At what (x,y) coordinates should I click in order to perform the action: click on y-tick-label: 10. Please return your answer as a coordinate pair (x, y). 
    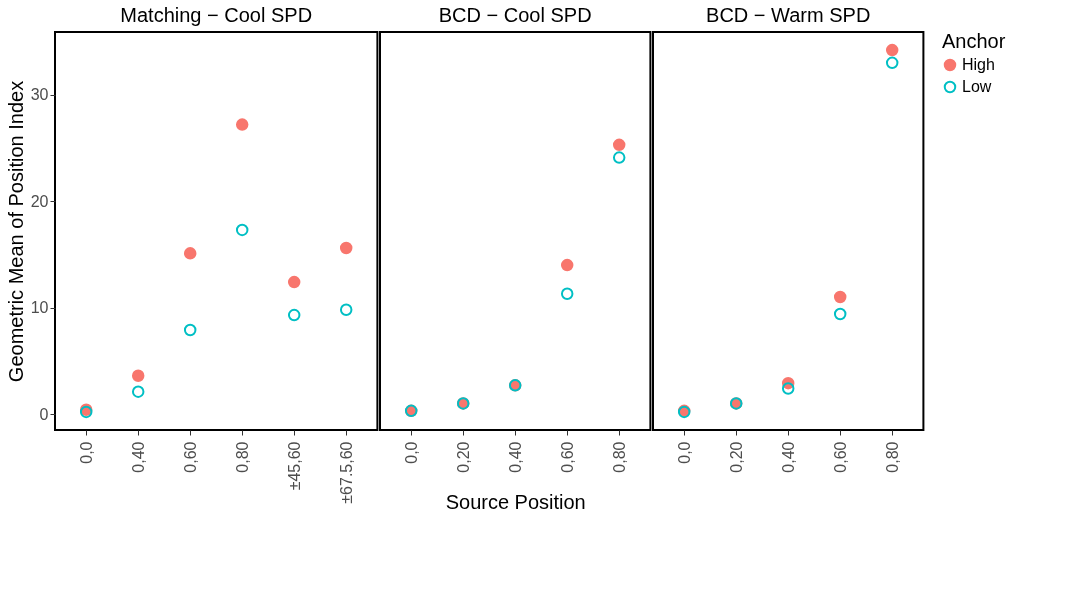
    Looking at the image, I should click on (39, 308).